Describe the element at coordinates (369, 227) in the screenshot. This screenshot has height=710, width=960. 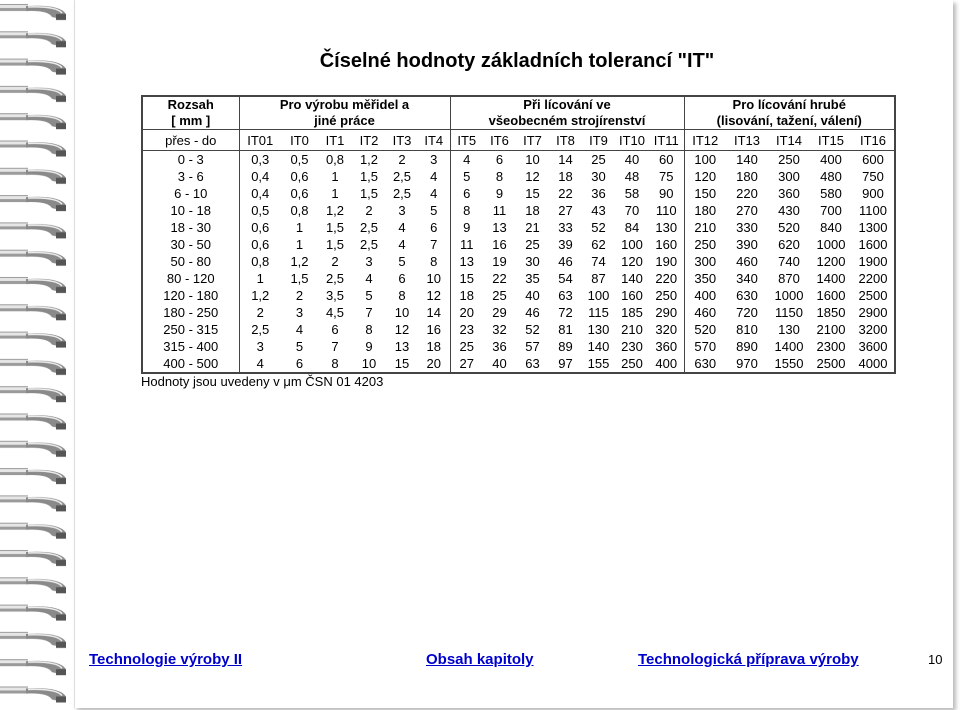
I see `value-cell: 2,5` at that location.